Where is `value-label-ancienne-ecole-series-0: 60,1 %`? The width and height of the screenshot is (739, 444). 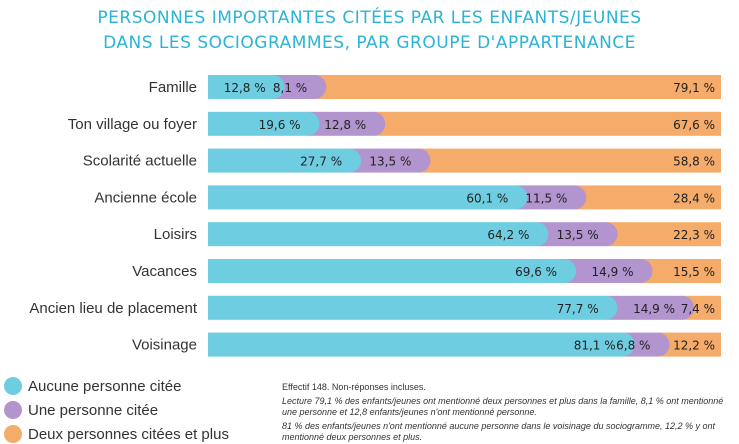 value-label-ancienne-ecole-series-0: 60,1 % is located at coordinates (487, 198).